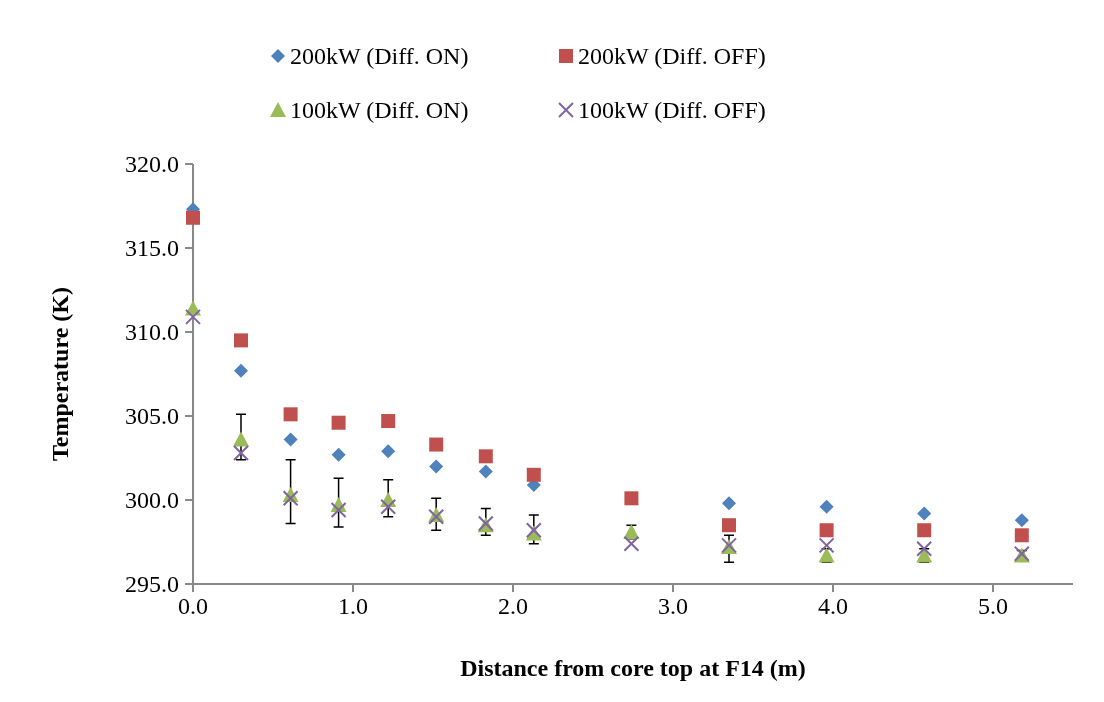  I want to click on x-axis-title: Distance from core top at F14 (m), so click(633, 668).